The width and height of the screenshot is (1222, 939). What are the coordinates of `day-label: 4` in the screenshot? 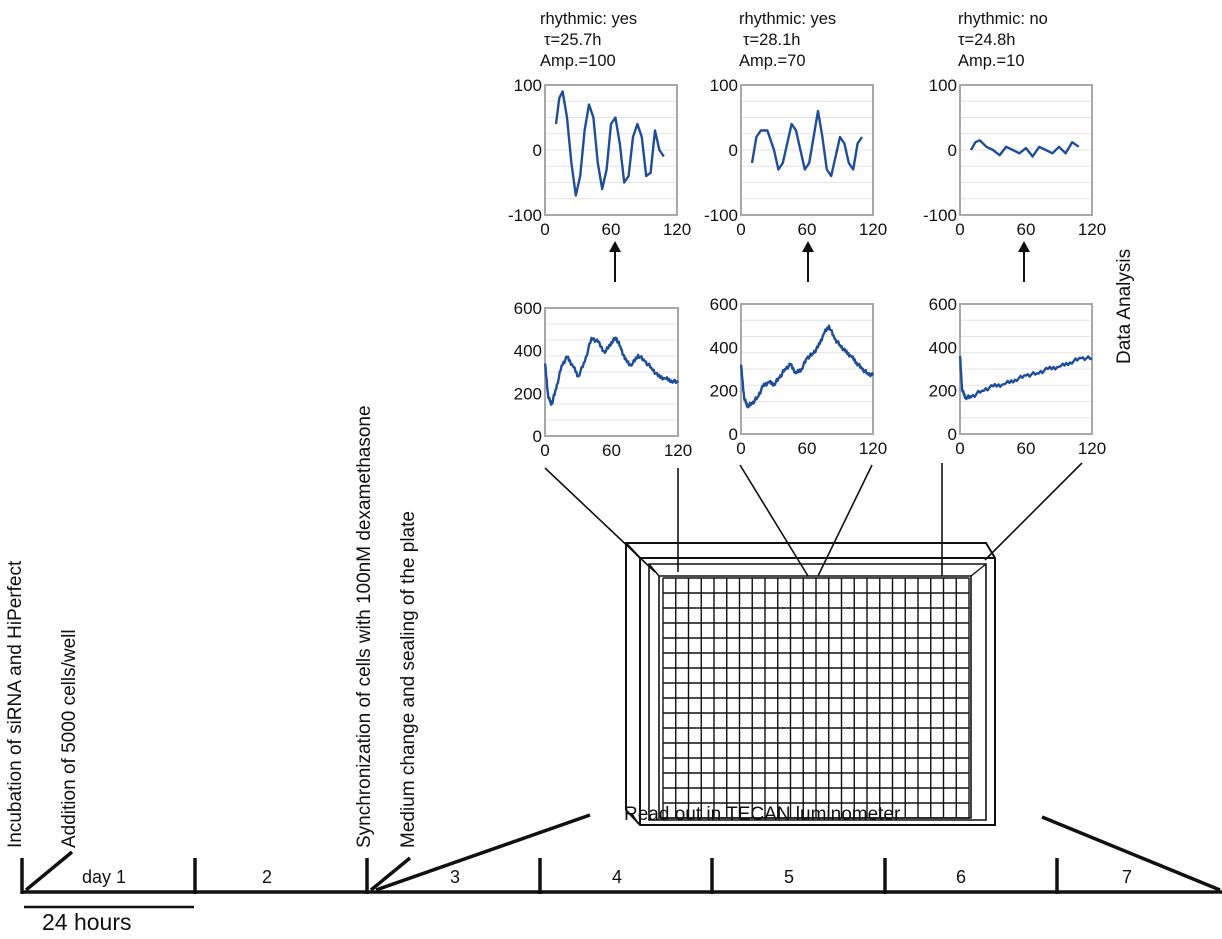 It's located at (617, 877).